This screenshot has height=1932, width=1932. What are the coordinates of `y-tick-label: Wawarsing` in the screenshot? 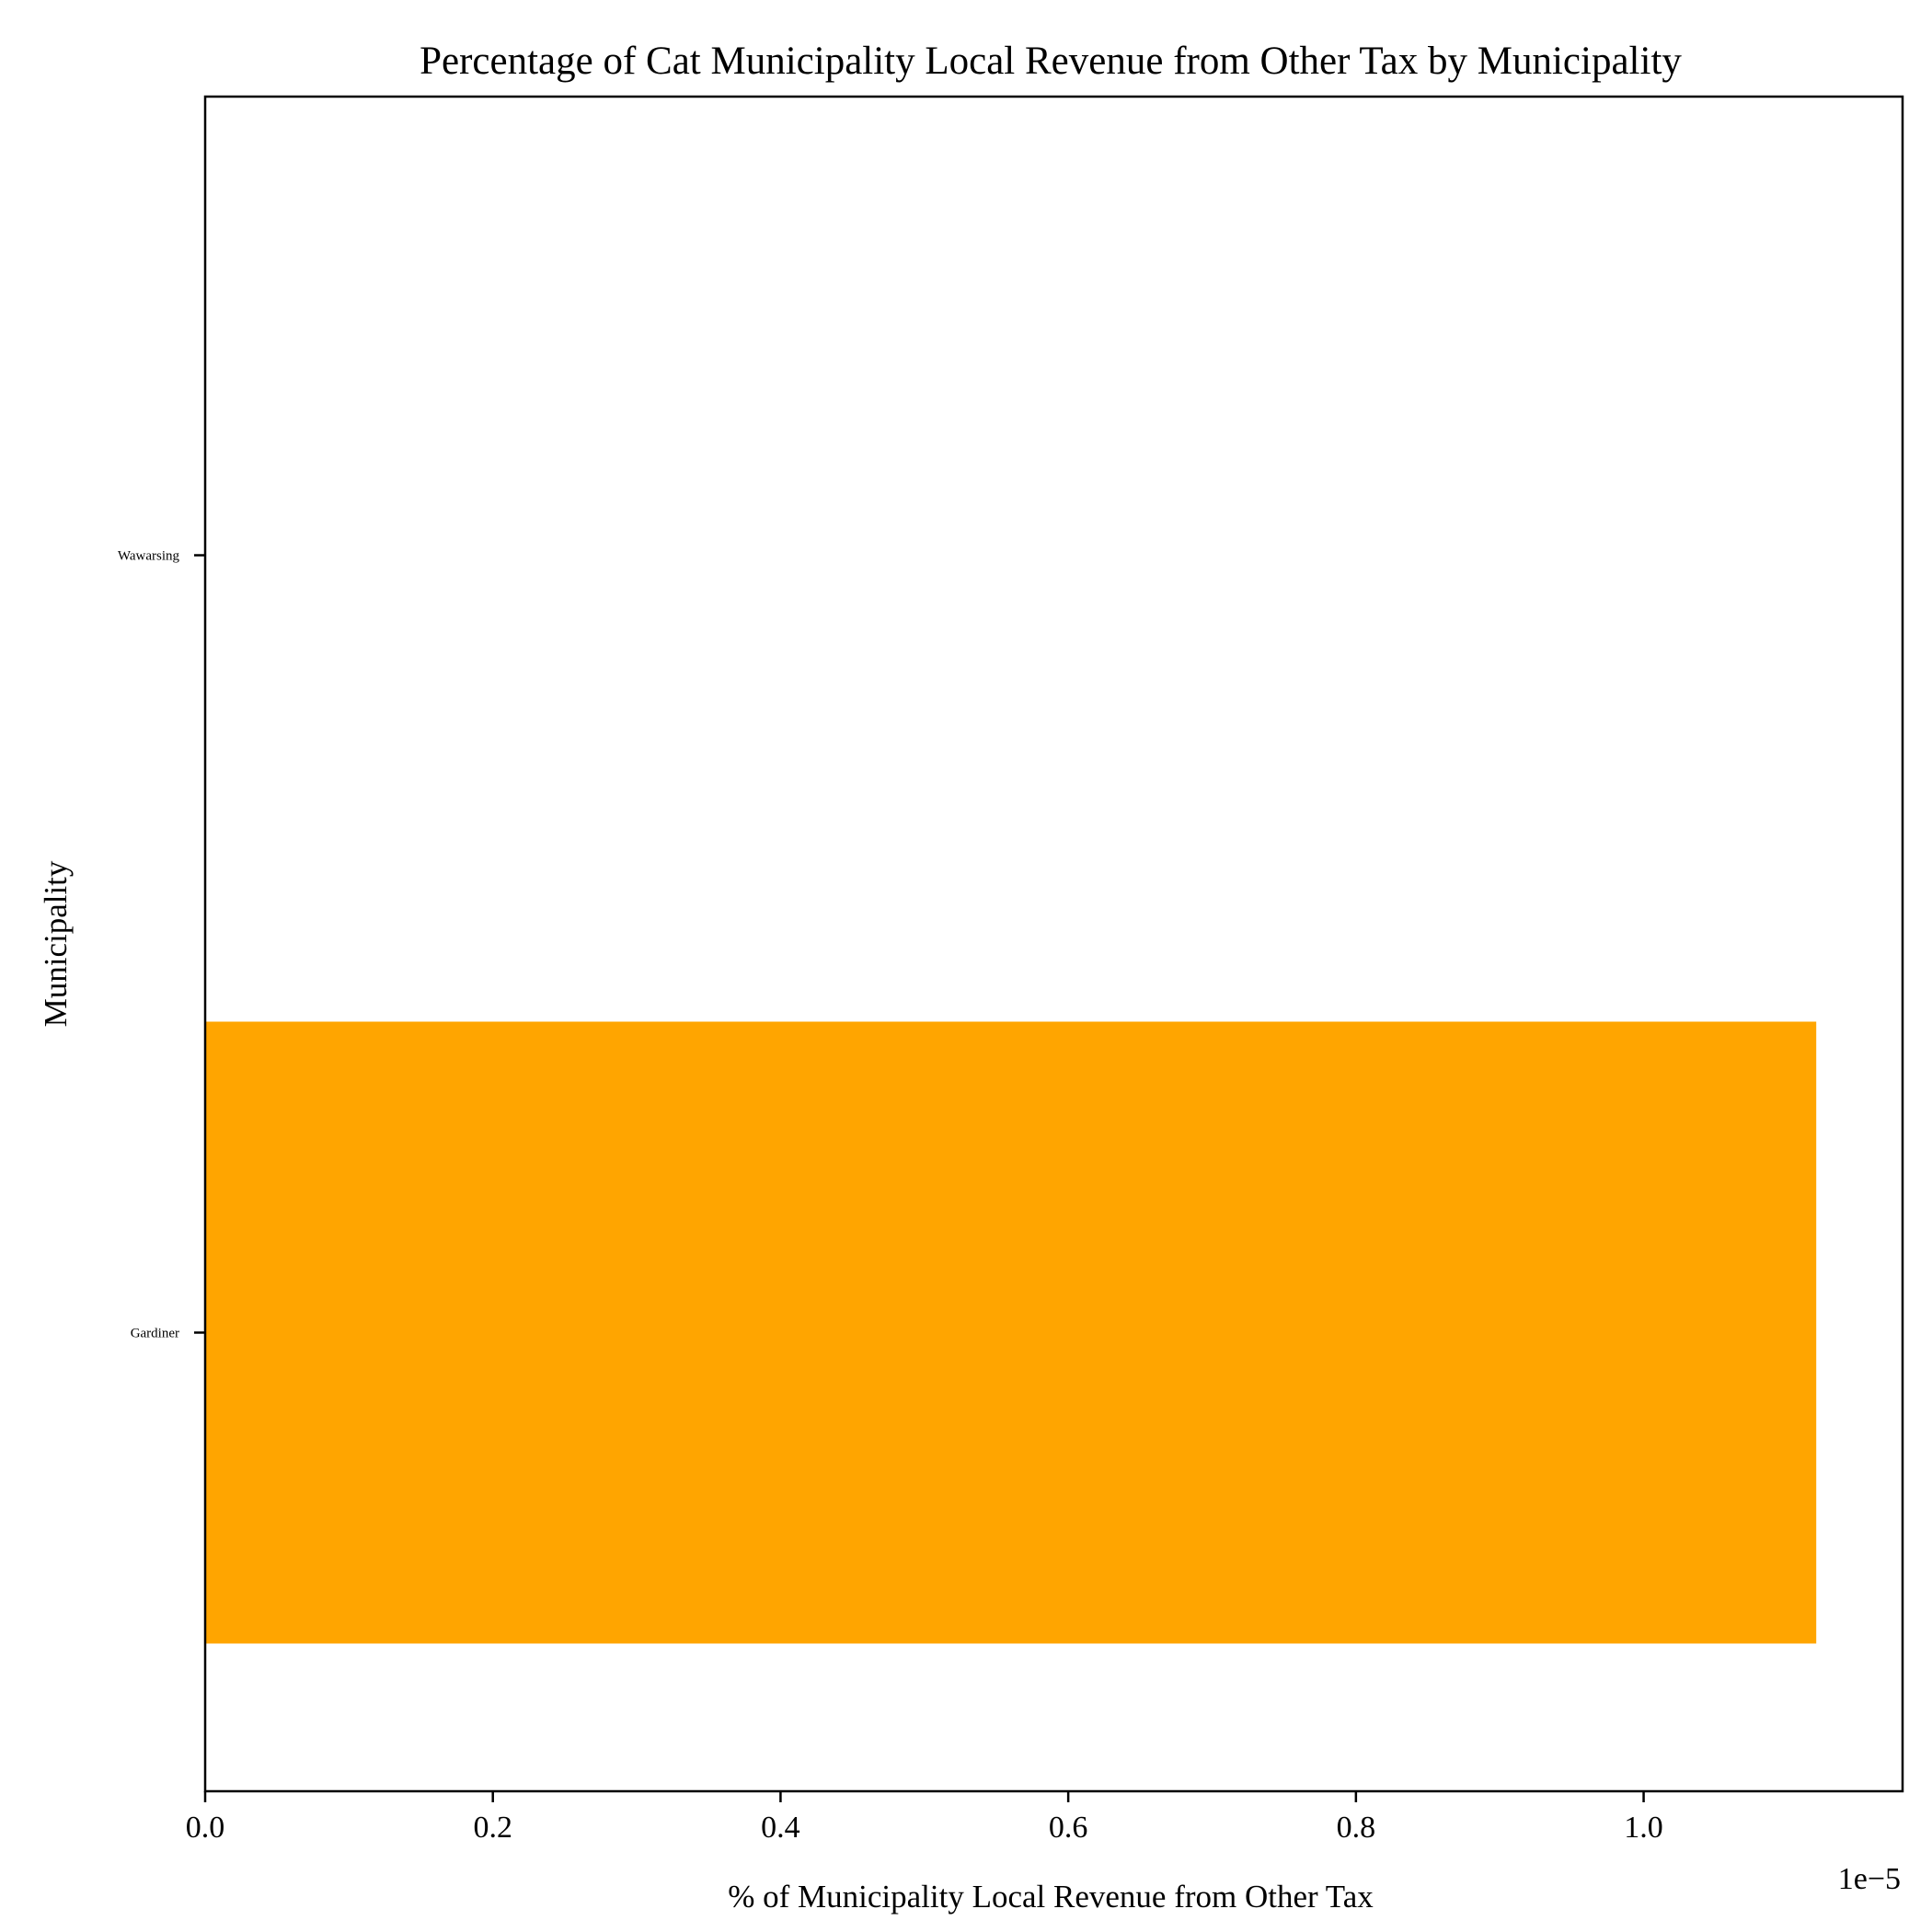 It's located at (149, 556).